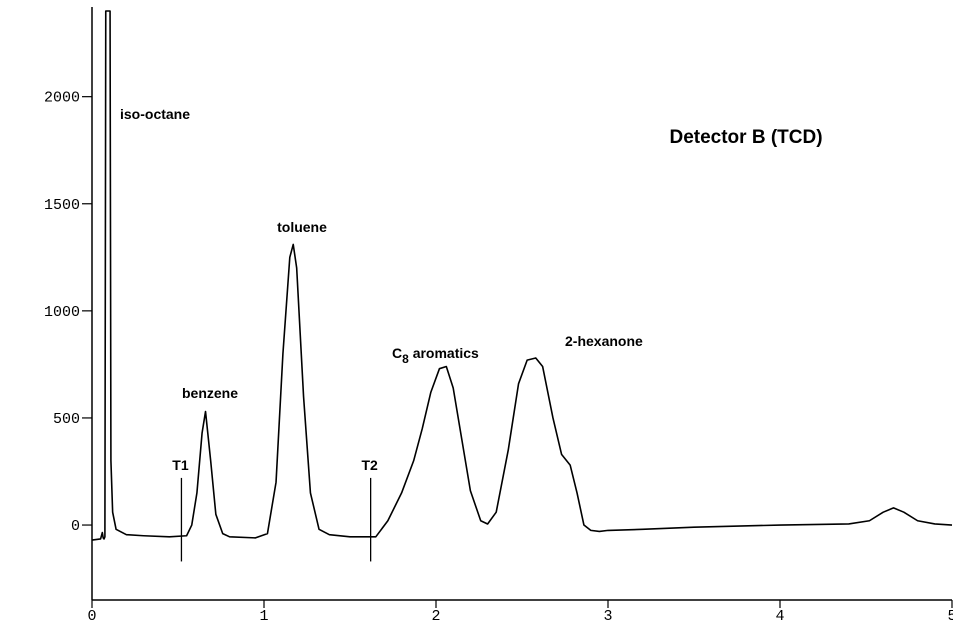 This screenshot has height=622, width=953. I want to click on x-tick-label: 0, so click(91, 615).